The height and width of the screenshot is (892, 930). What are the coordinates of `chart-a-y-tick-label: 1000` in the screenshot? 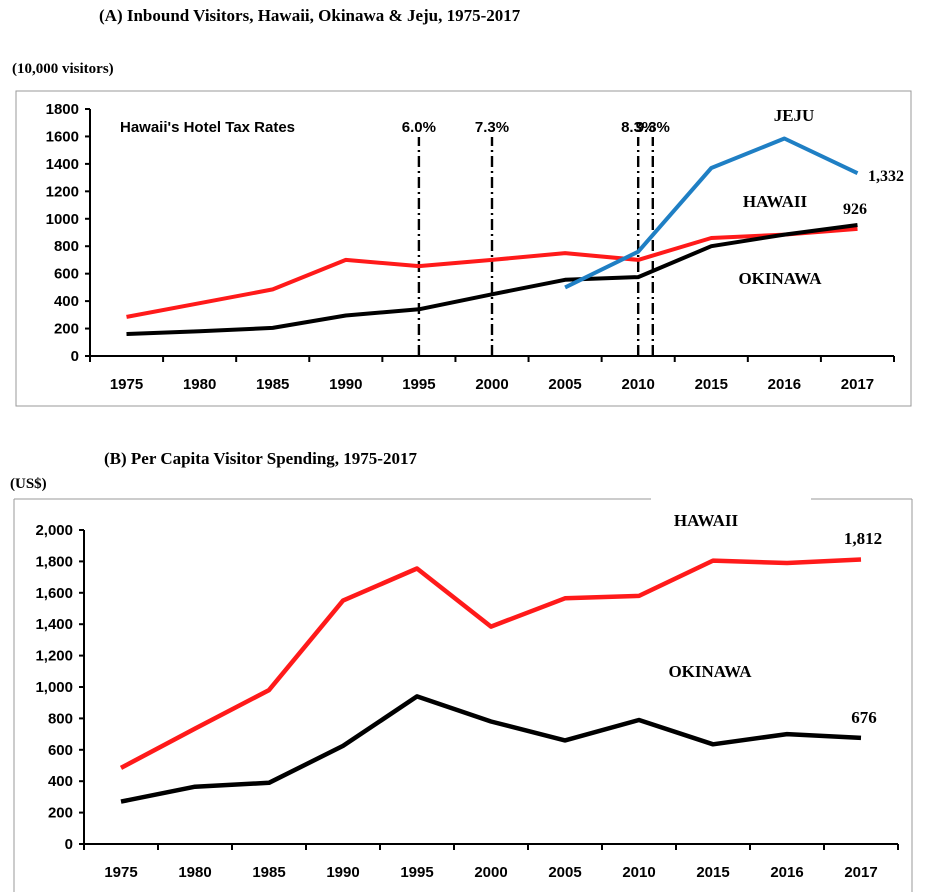 It's located at (62, 219).